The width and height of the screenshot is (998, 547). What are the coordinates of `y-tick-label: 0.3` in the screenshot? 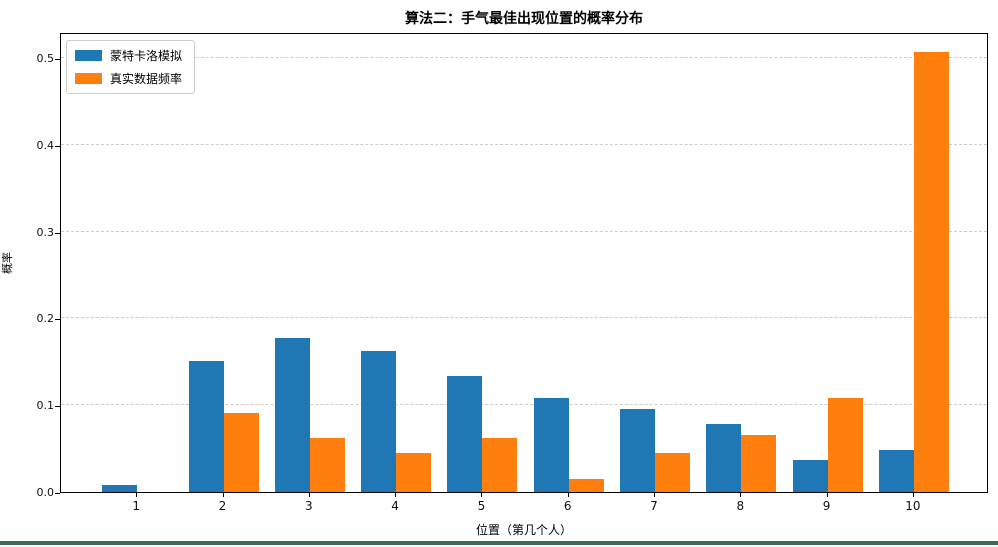 It's located at (45, 232).